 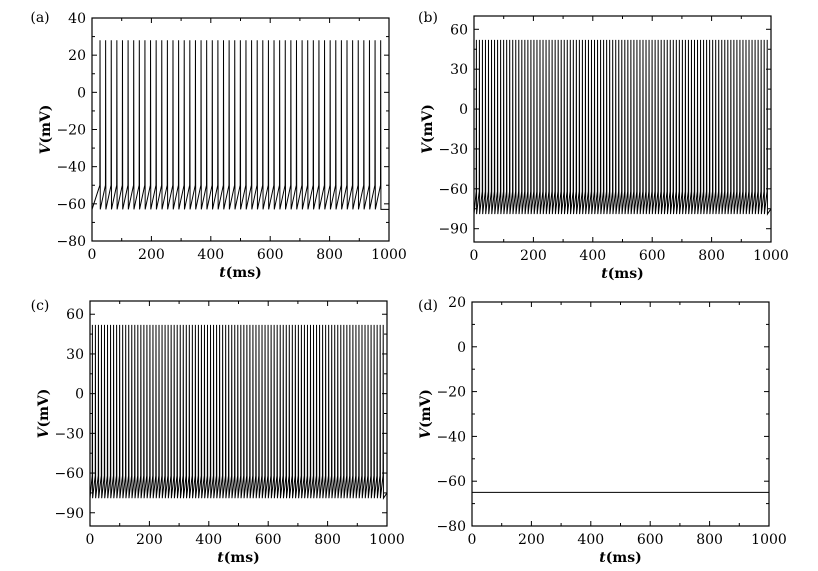 What do you see at coordinates (77, 19) in the screenshot?
I see `y-tick-label: 40` at bounding box center [77, 19].